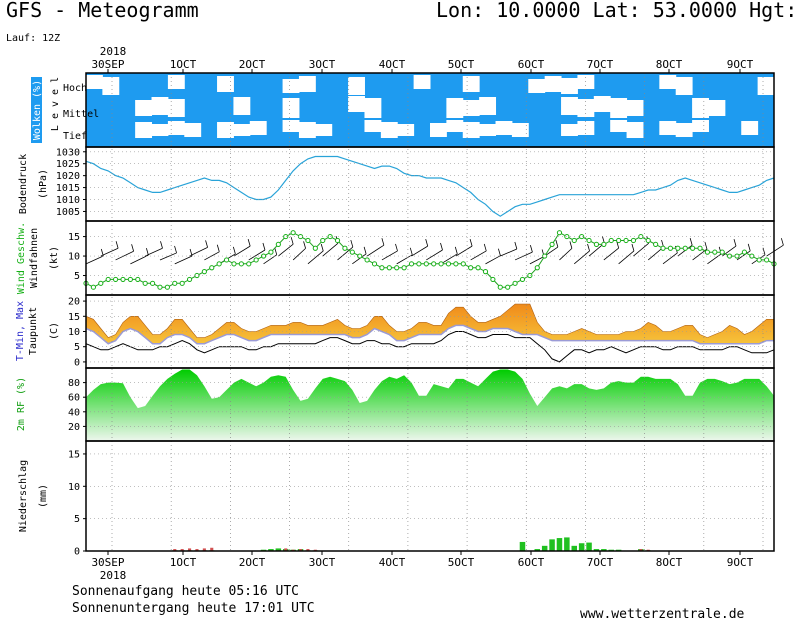  Describe the element at coordinates (429, 320) in the screenshot. I see `temp-max-line` at that location.